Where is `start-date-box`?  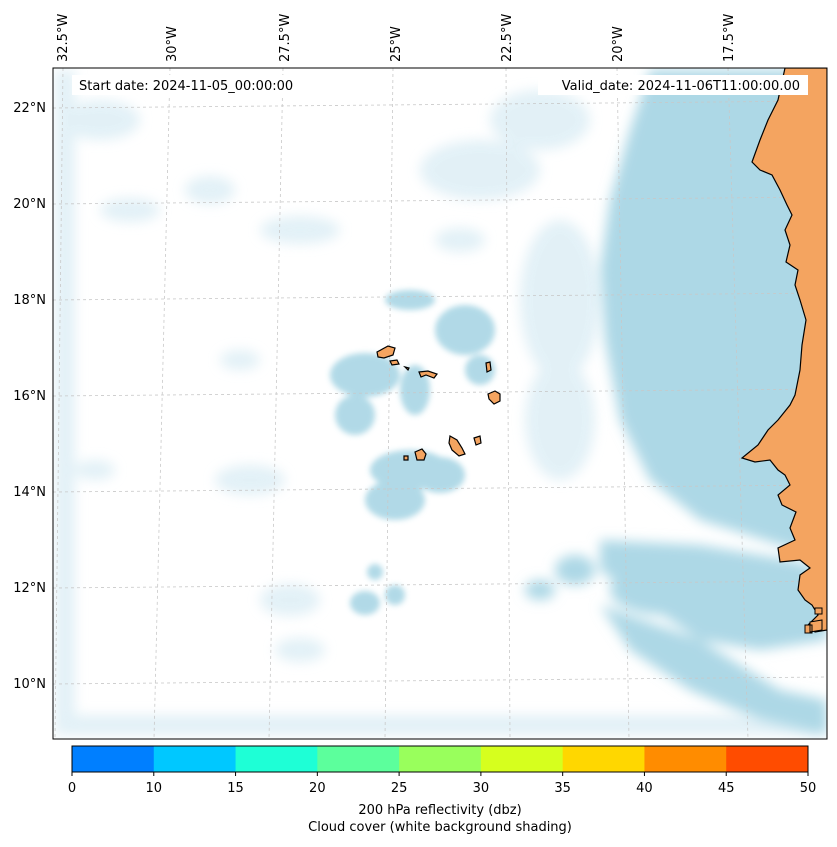 start-date-box is located at coordinates (194, 85).